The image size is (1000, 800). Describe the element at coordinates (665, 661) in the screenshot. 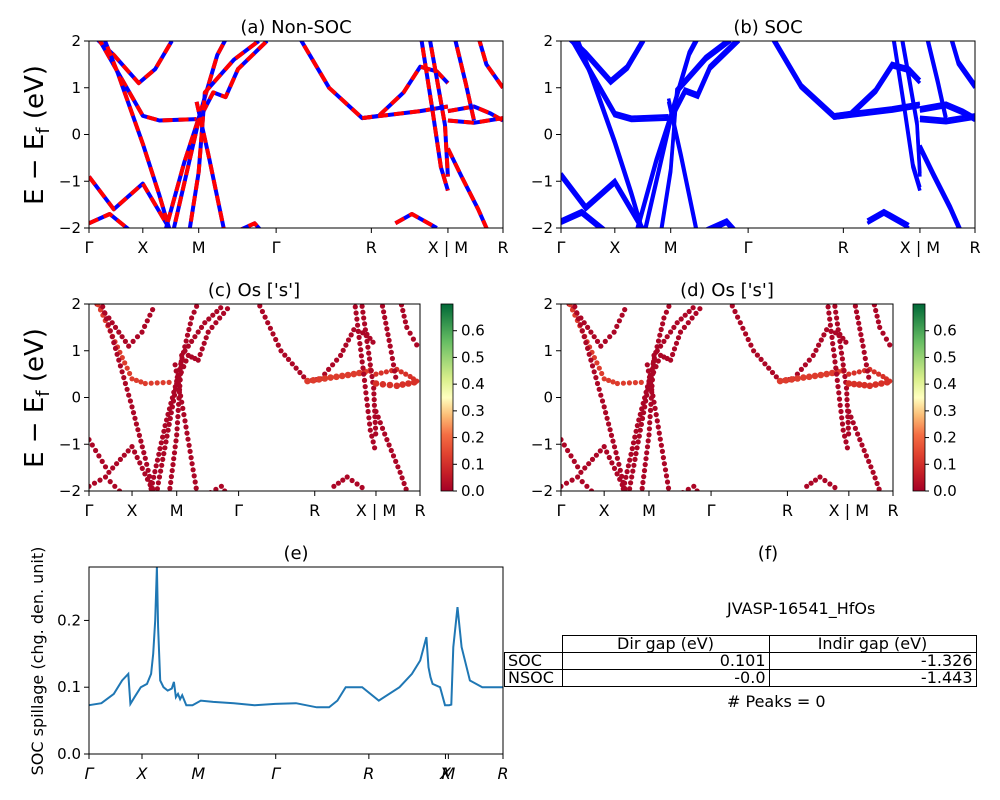

I see `gap-dir-value: 0.101` at that location.